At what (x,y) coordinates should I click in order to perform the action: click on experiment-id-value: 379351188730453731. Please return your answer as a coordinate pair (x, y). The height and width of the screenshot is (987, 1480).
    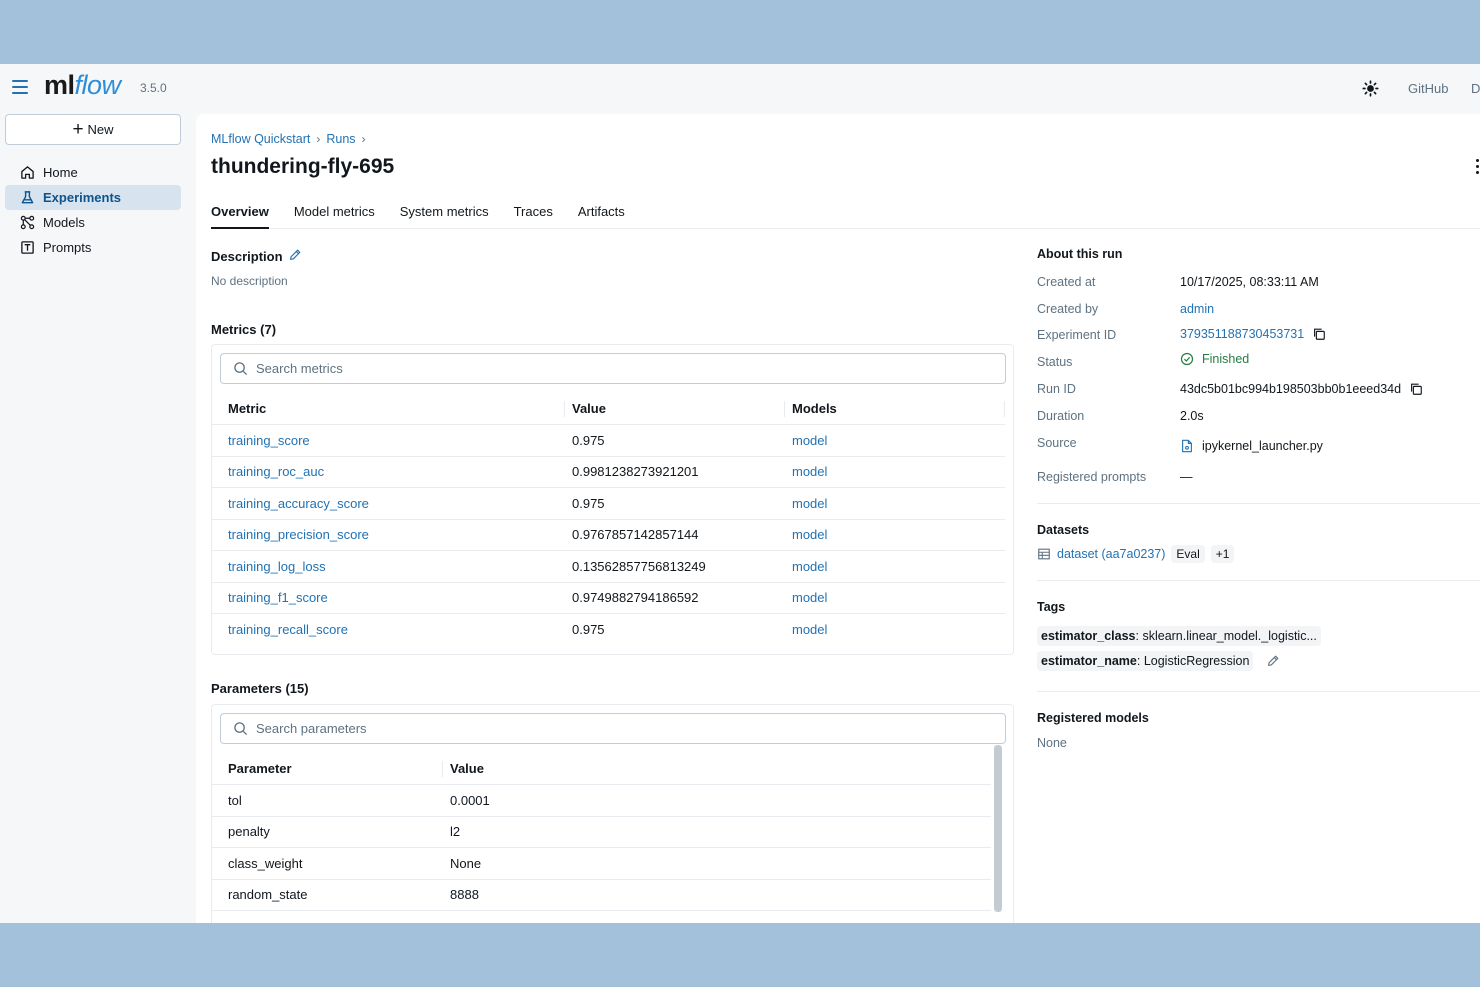
    Looking at the image, I should click on (1253, 334).